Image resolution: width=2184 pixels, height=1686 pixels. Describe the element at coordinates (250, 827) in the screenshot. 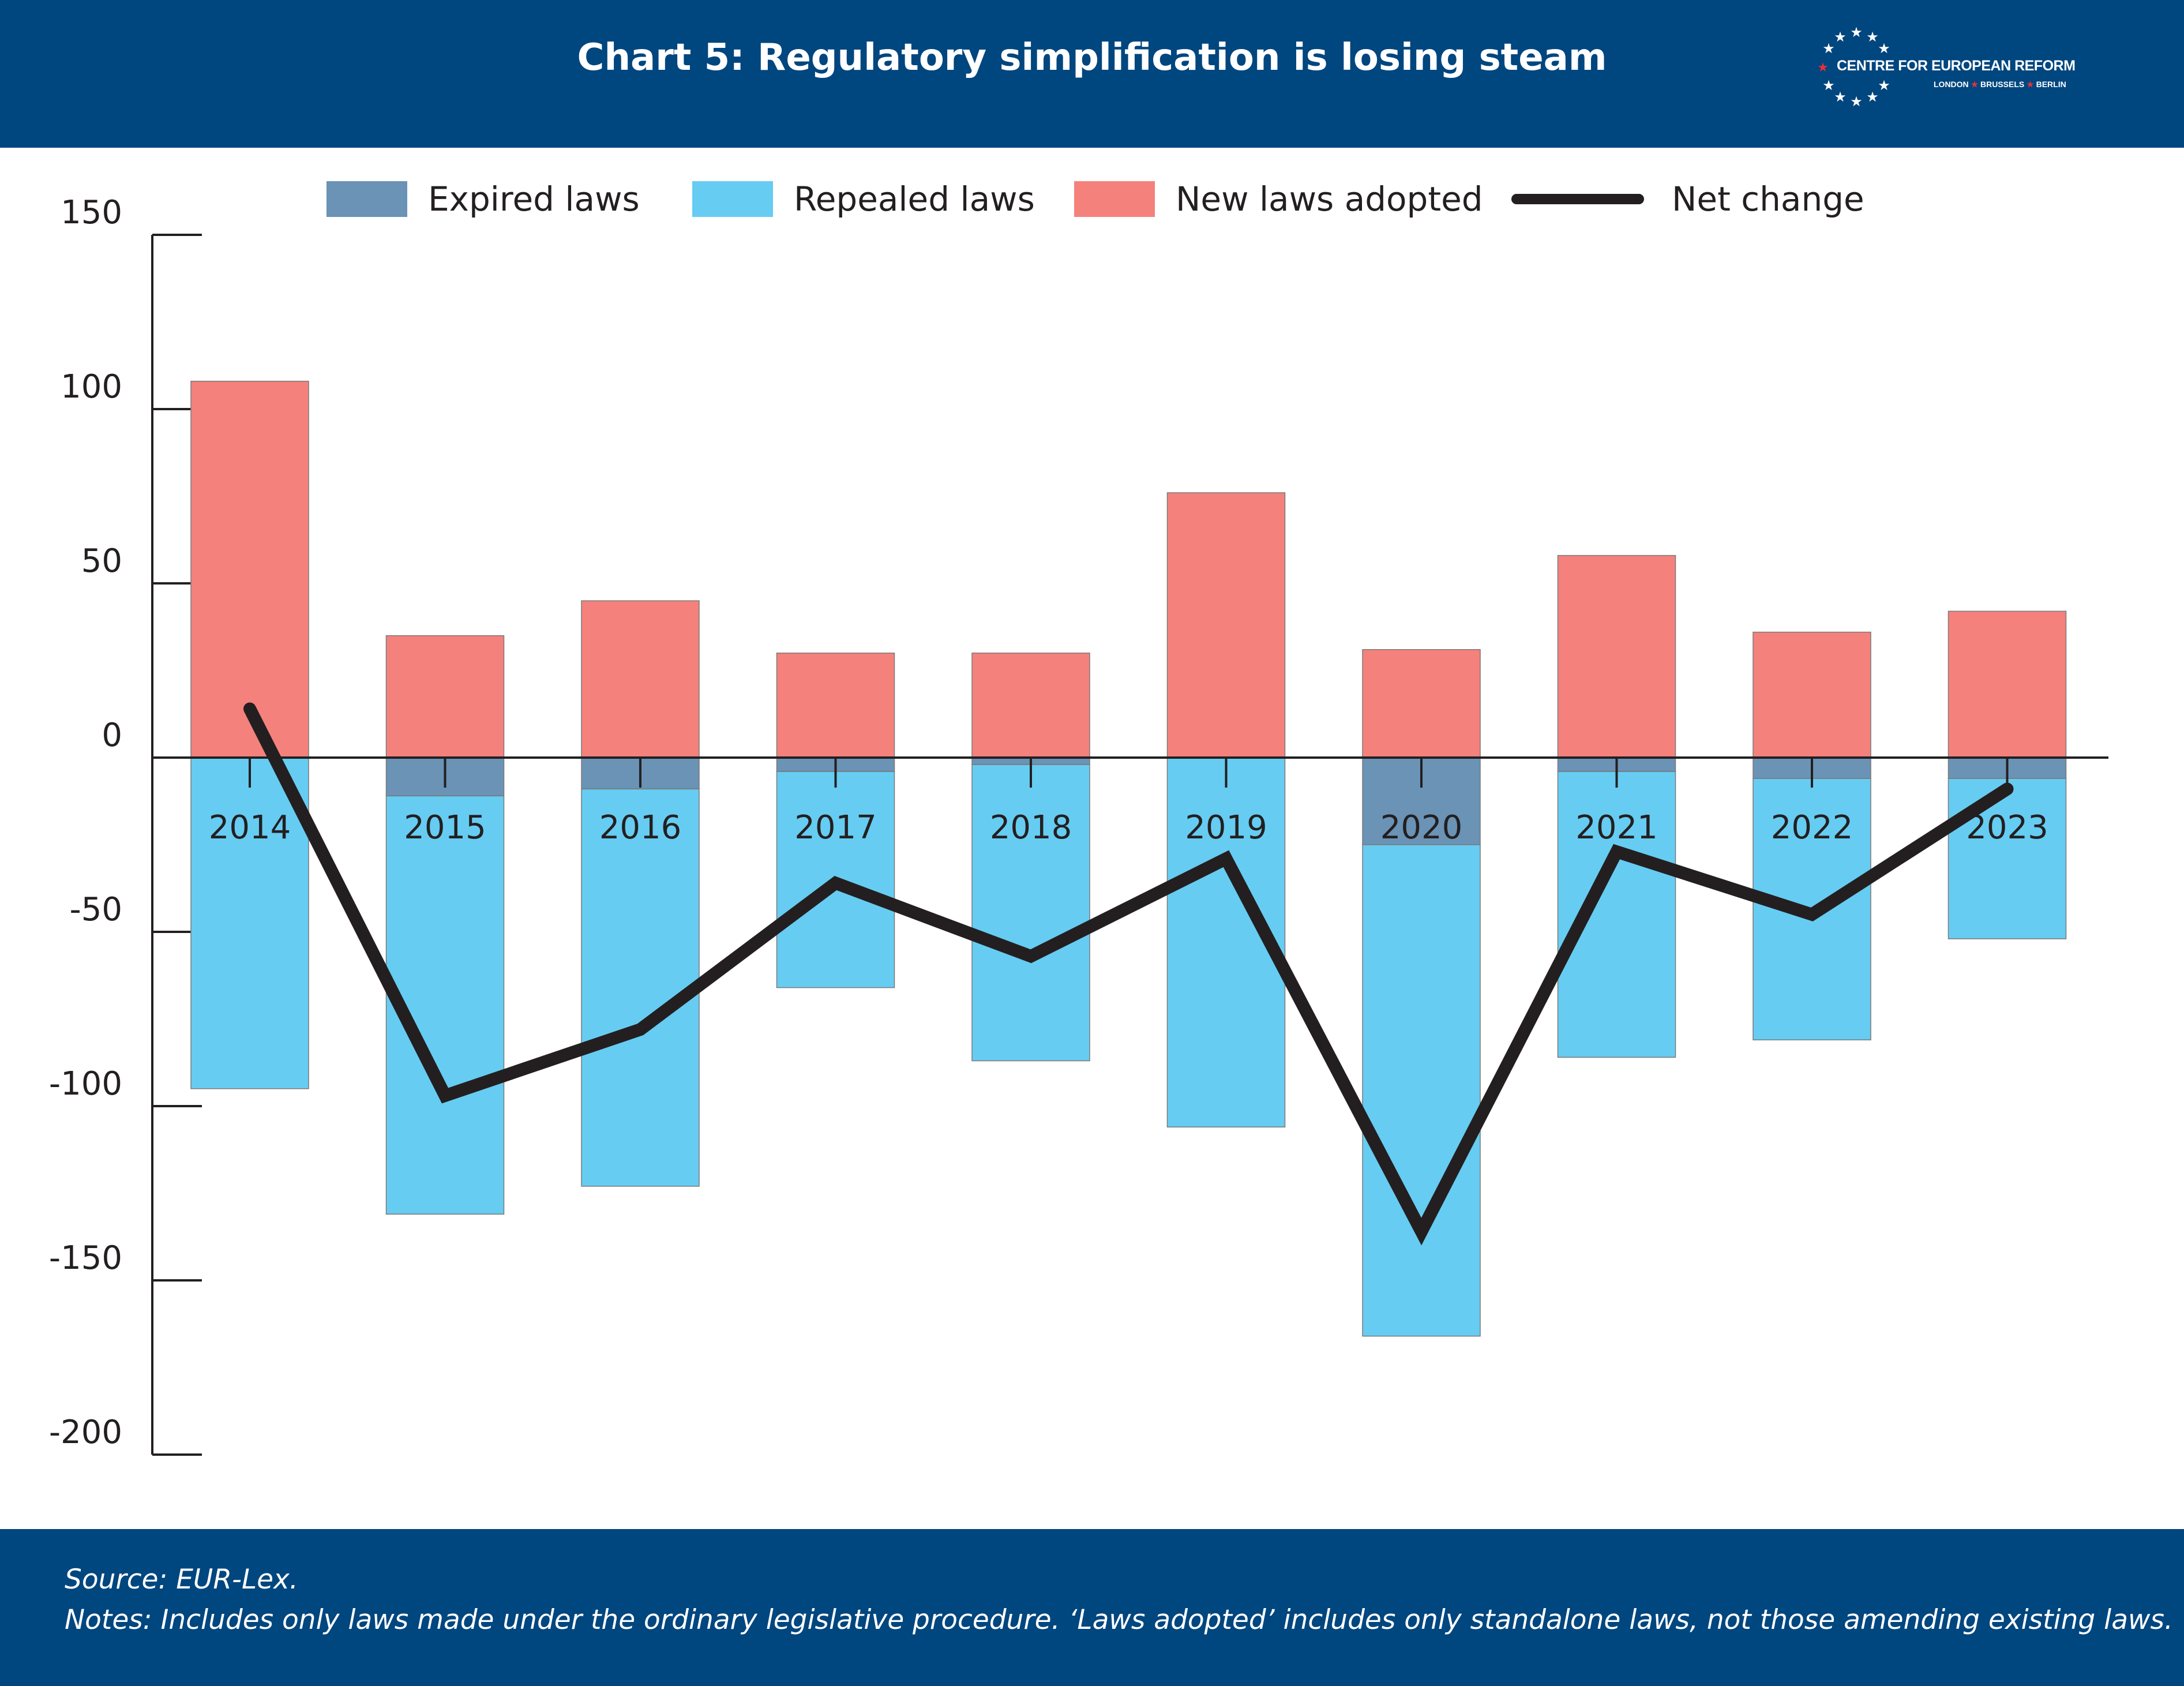

I see `x-tick-label: 2014` at that location.